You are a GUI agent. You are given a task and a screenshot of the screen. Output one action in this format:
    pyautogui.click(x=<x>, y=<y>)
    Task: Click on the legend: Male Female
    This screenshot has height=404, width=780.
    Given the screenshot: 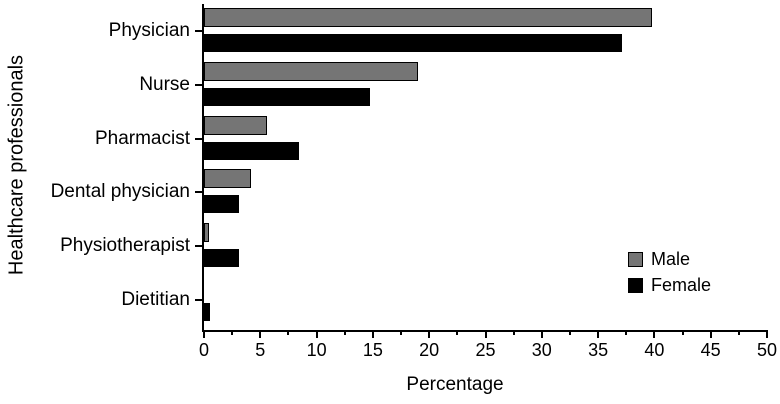 What is the action you would take?
    pyautogui.click(x=669, y=276)
    